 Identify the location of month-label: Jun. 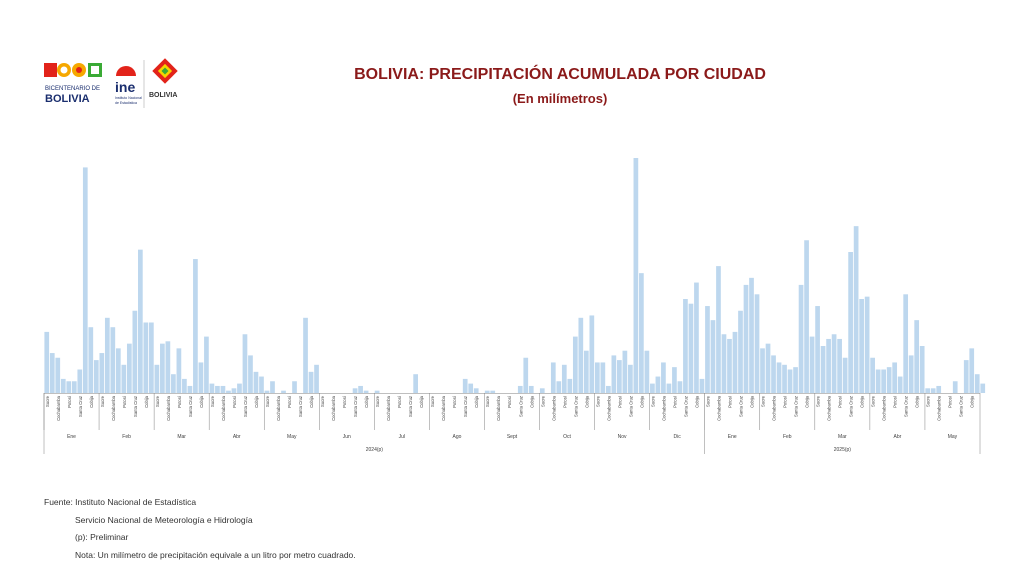
(347, 437).